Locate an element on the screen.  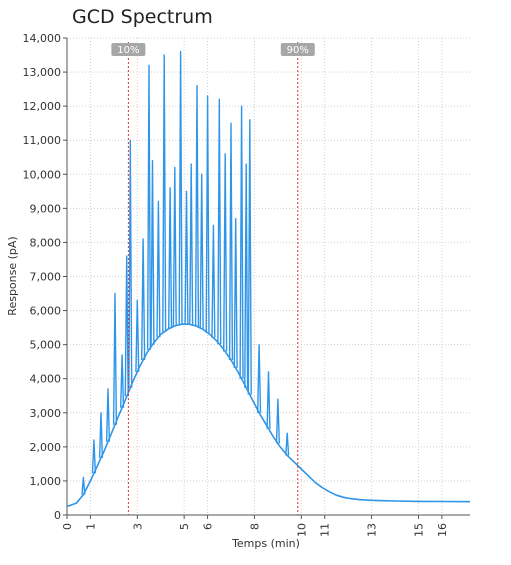
y-tick-label: 1,000 is located at coordinates (46, 481).